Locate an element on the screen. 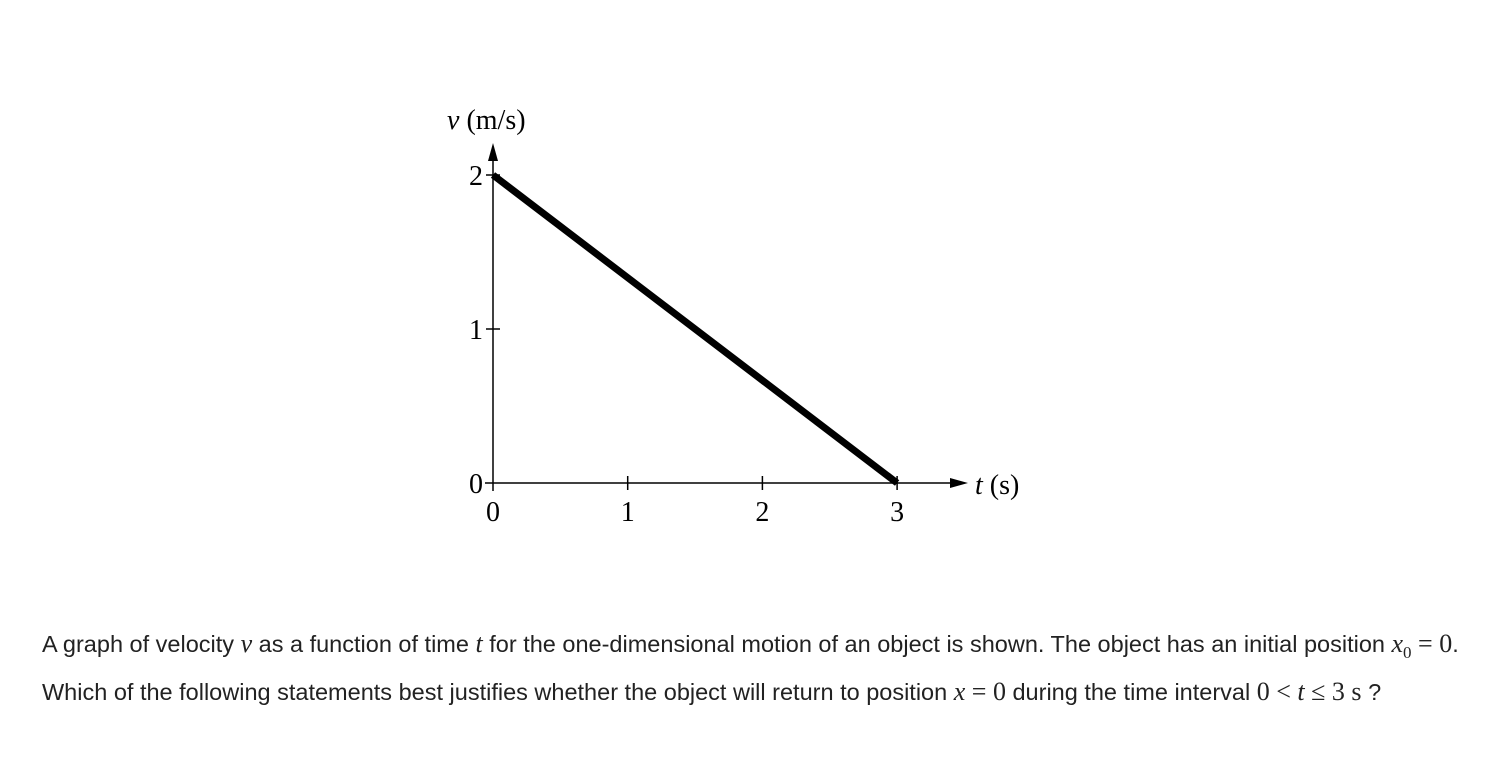 This screenshot has width=1504, height=782. math-x-eq: x = 0 is located at coordinates (980, 691).